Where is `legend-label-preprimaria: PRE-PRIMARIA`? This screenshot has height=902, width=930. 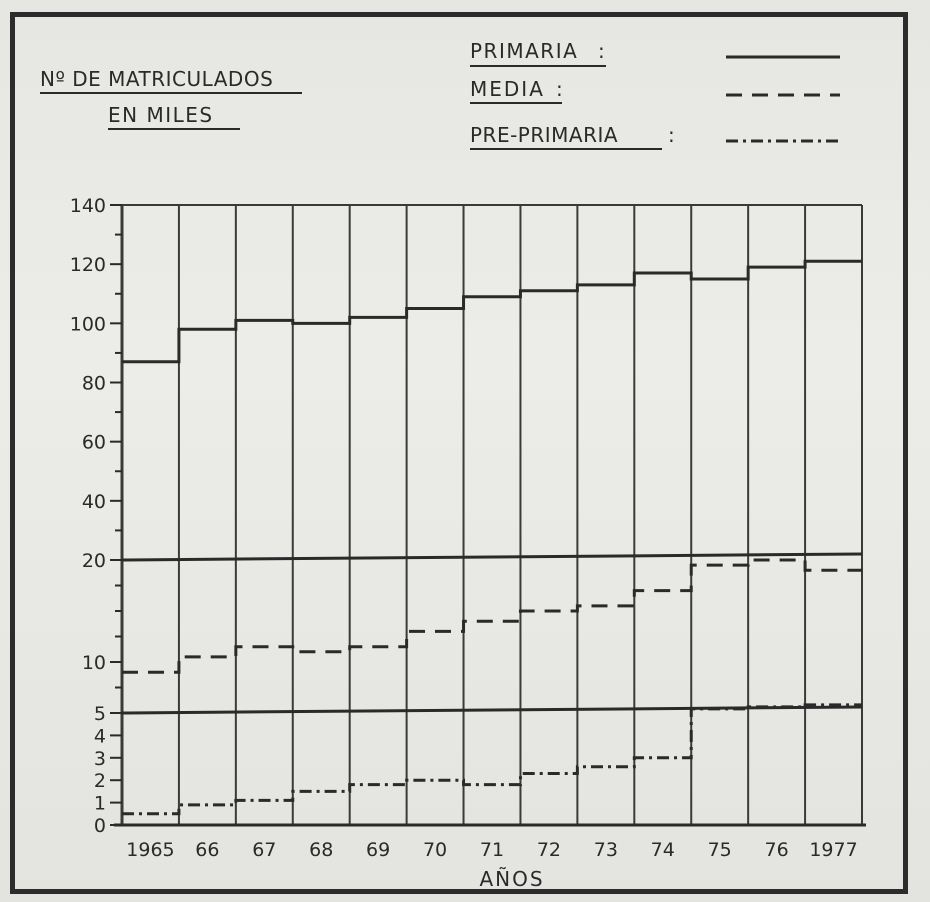 legend-label-preprimaria: PRE-PRIMARIA is located at coordinates (544, 135).